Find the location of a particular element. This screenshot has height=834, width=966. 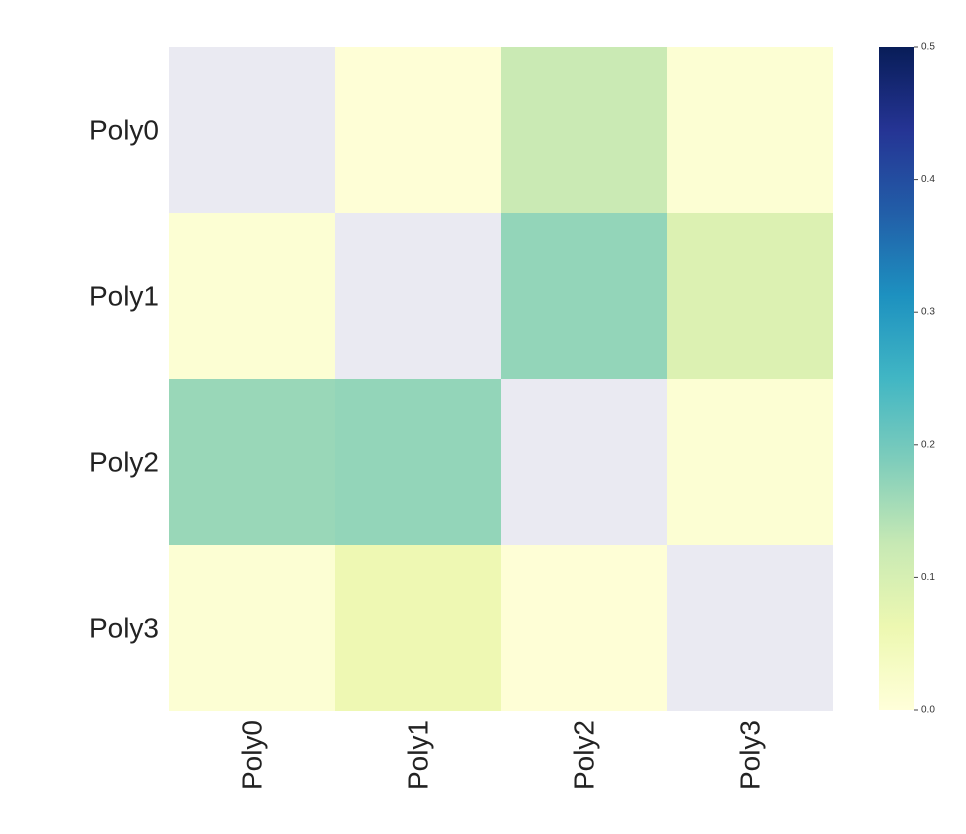

heatmap-cell-poly2-poly3 is located at coordinates (750, 462).